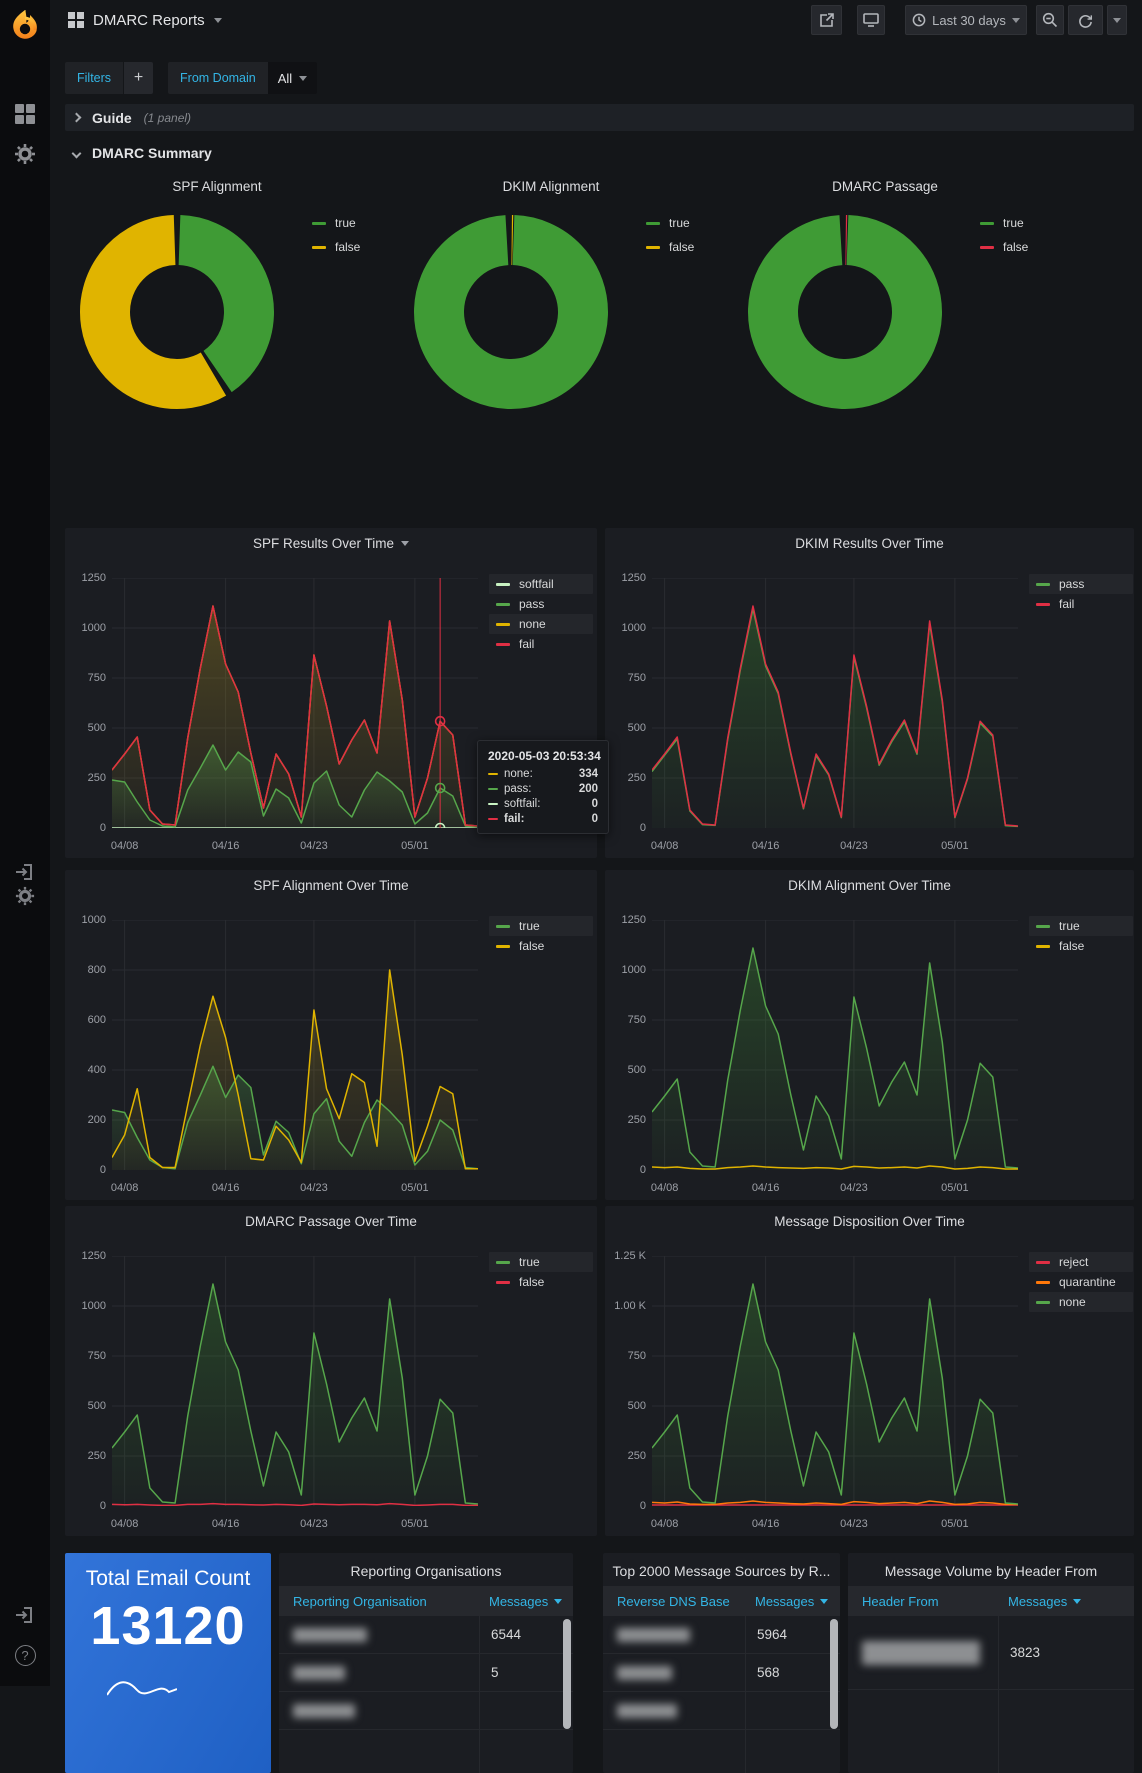 This screenshot has width=1142, height=1773. I want to click on panel-title: SPF Results Over Time, so click(331, 543).